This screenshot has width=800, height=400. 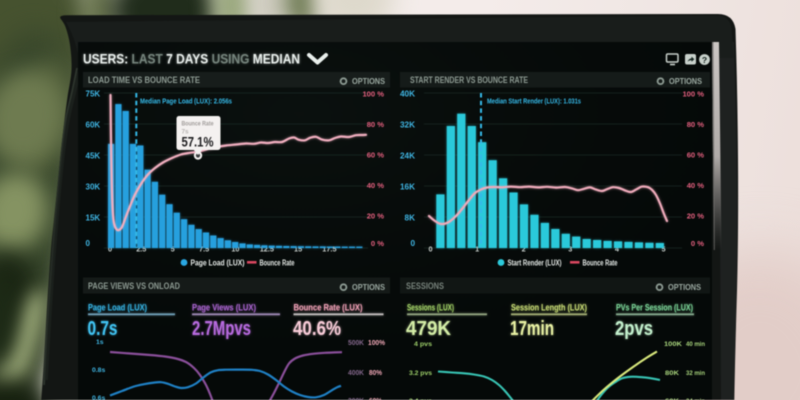 What do you see at coordinates (695, 399) in the screenshot?
I see `svg-text: 24 min` at bounding box center [695, 399].